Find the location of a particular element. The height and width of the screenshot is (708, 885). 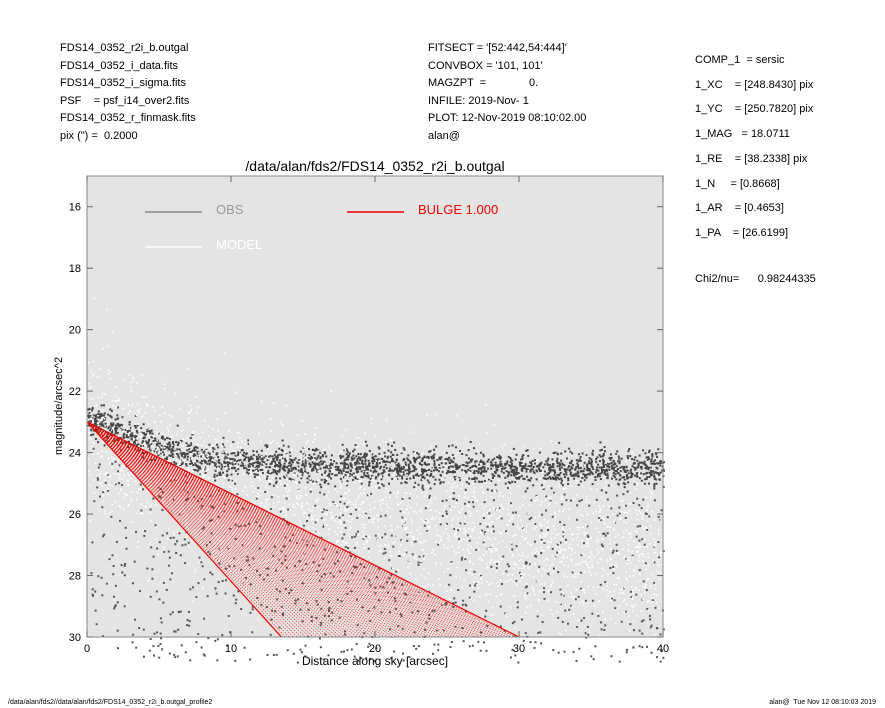

header-right-line: 1_XC = [248.8430] pix is located at coordinates (754, 84).